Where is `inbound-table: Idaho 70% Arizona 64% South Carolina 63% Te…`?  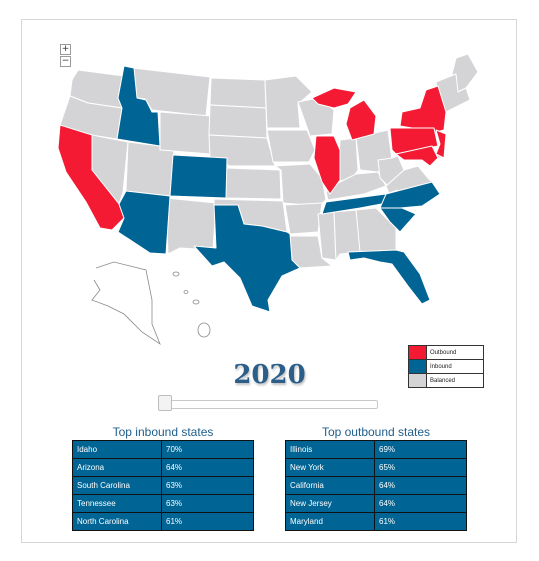
inbound-table: Idaho 70% Arizona 64% South Carolina 63% Te… is located at coordinates (163, 485).